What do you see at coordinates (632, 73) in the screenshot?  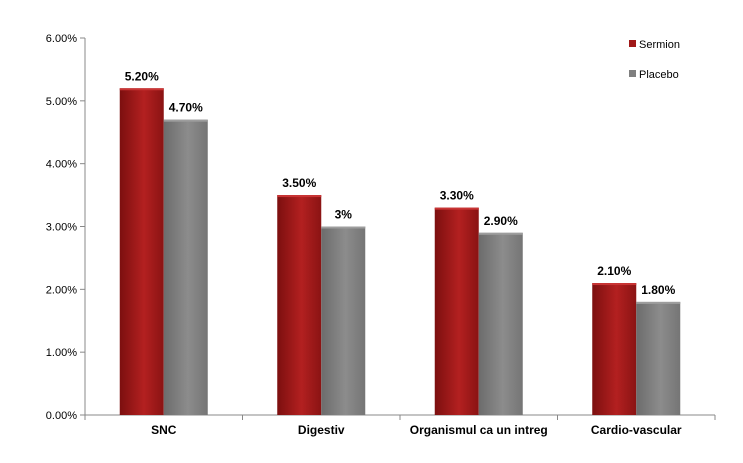 I see `legend-swatch-placebo` at bounding box center [632, 73].